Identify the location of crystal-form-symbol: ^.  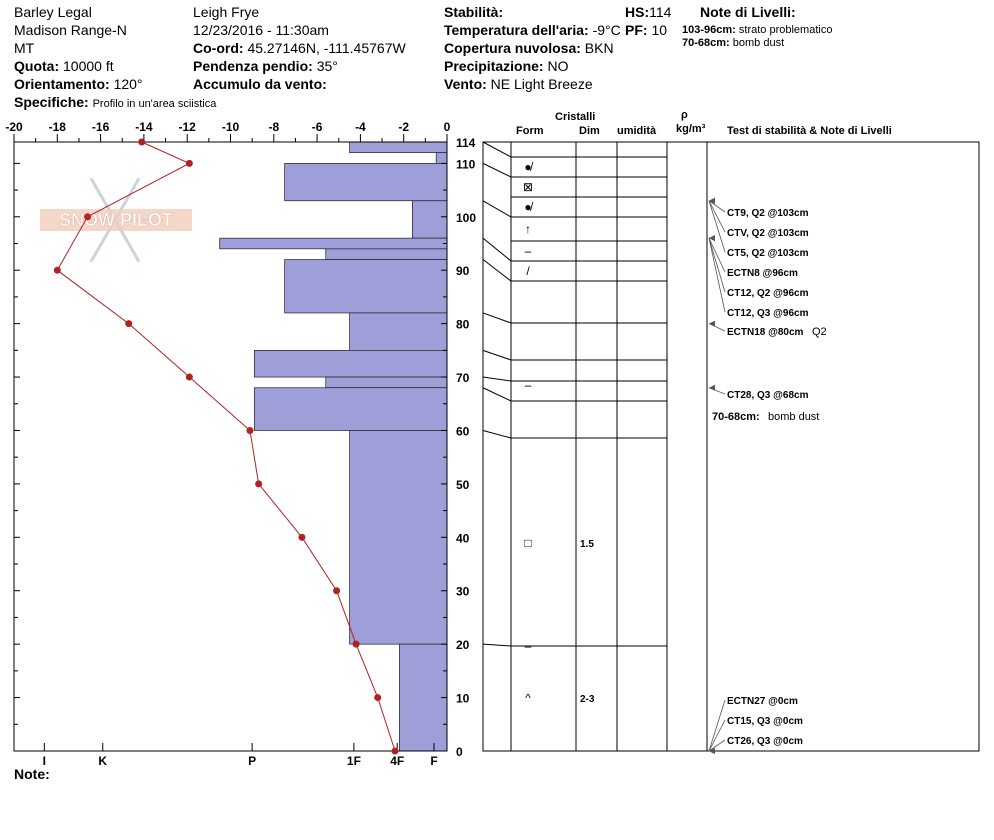
(528, 698).